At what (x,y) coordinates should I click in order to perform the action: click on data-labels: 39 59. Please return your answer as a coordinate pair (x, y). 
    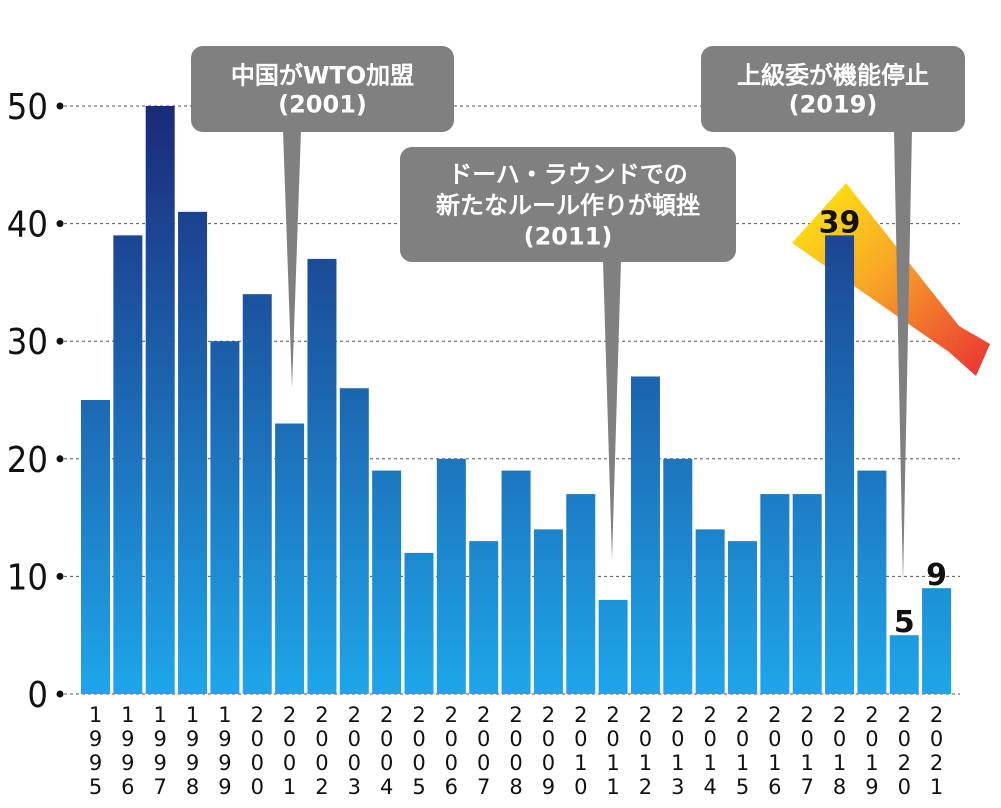
    Looking at the image, I should click on (883, 422).